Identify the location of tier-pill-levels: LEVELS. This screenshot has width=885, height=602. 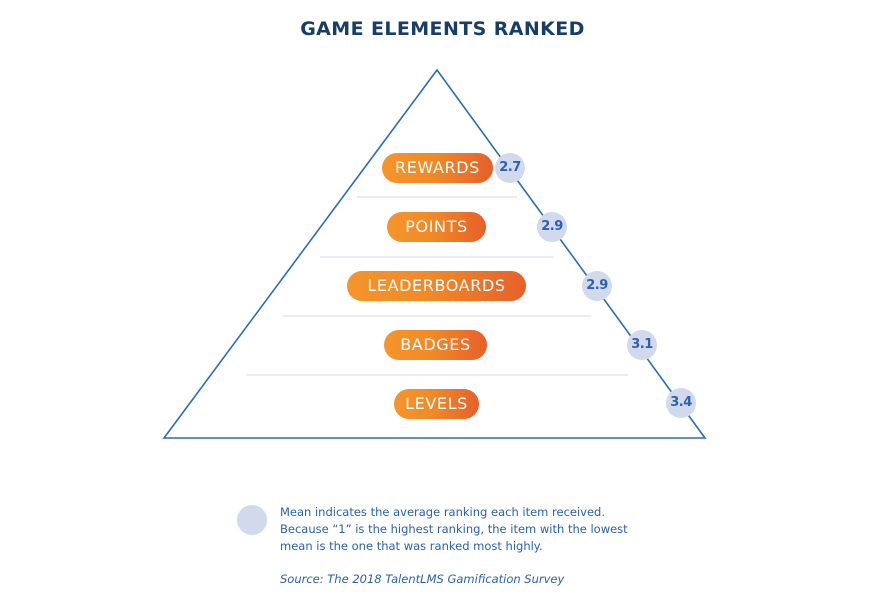
(436, 404).